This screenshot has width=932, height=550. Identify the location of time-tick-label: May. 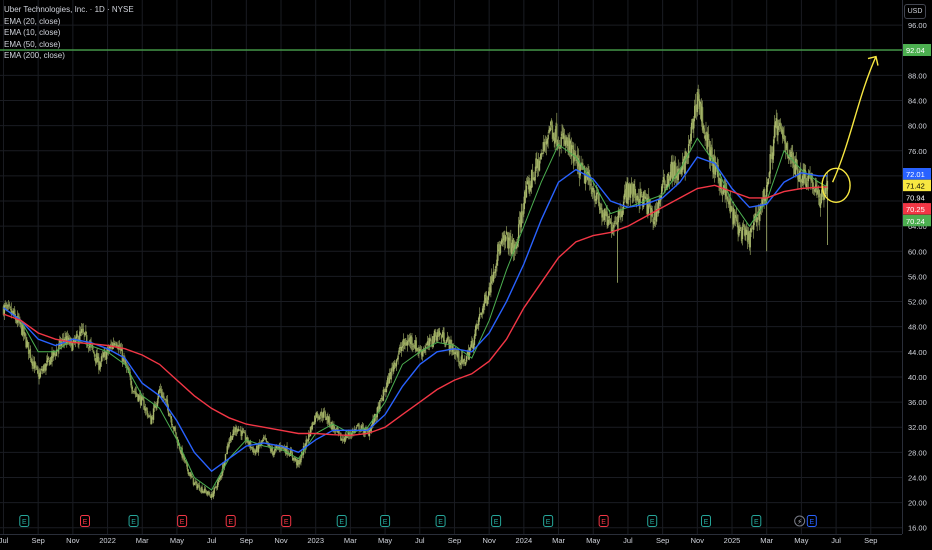
(177, 540).